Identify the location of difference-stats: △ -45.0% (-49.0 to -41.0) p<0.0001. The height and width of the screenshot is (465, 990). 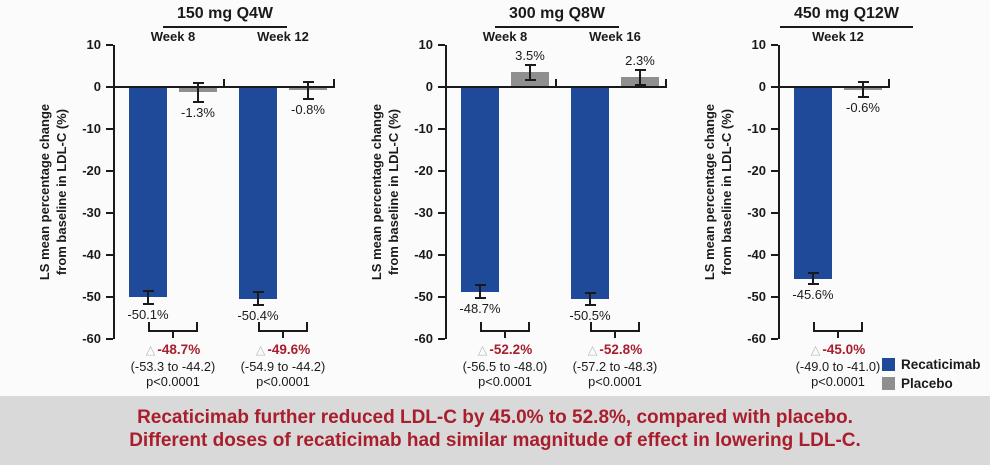
(838, 365).